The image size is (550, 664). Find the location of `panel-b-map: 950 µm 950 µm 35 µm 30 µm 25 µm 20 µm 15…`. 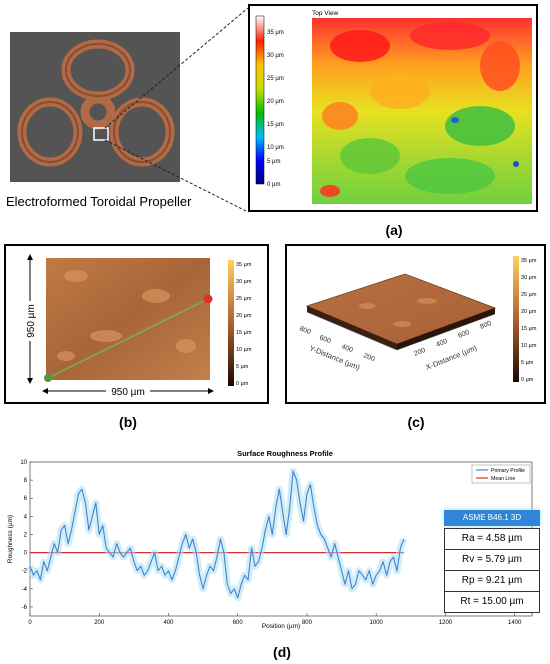

panel-b-map: 950 µm 950 µm 35 µm 30 µm 25 µm 20 µm 15… is located at coordinates (137, 326).